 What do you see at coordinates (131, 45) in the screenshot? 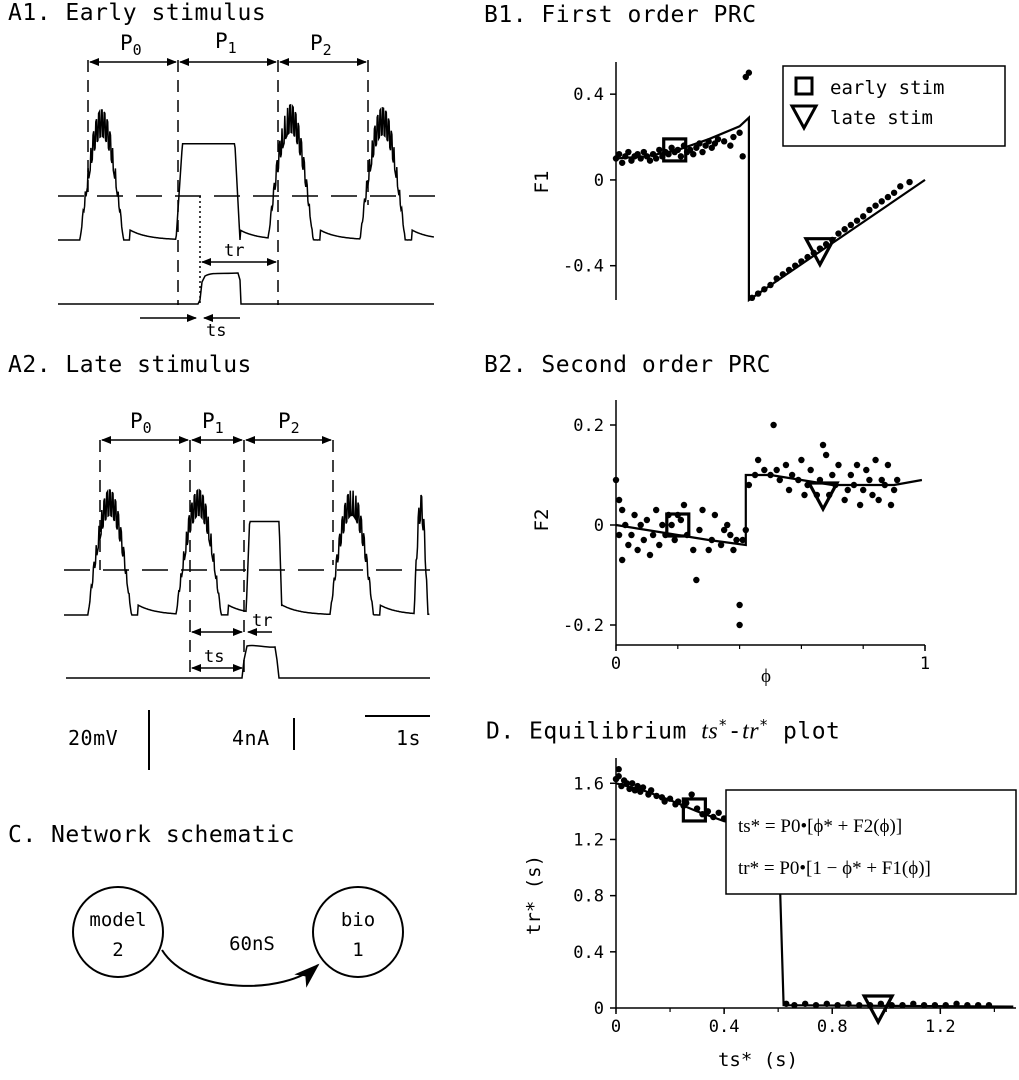
I see `a1-p0-label: P0` at bounding box center [131, 45].